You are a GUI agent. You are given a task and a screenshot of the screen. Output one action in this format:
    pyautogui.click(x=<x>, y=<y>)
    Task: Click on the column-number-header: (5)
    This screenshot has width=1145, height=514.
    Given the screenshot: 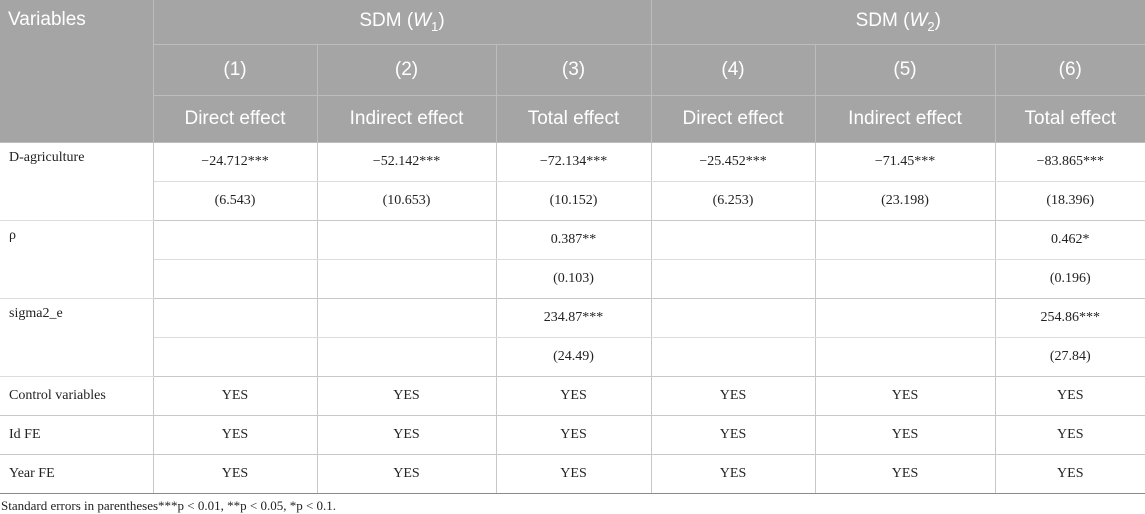 What is the action you would take?
    pyautogui.click(x=905, y=70)
    